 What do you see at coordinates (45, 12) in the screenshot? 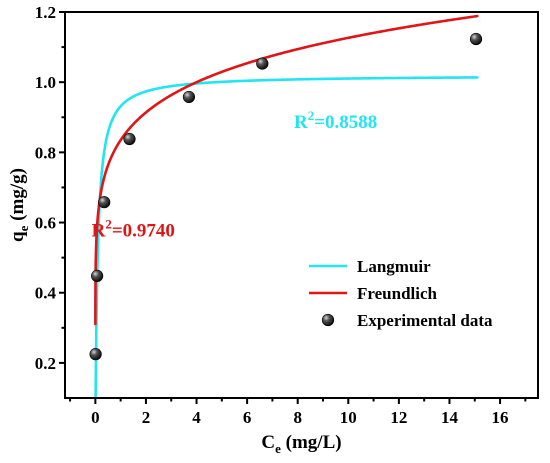
I see `y-tick-label: 1.2` at bounding box center [45, 12].